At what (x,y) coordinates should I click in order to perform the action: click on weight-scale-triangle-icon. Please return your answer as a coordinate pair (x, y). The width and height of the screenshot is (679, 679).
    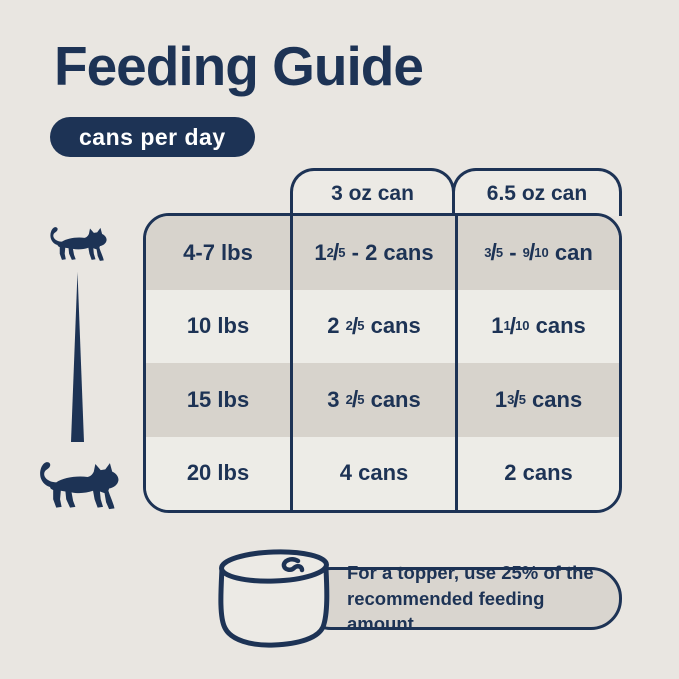
    Looking at the image, I should click on (77, 357).